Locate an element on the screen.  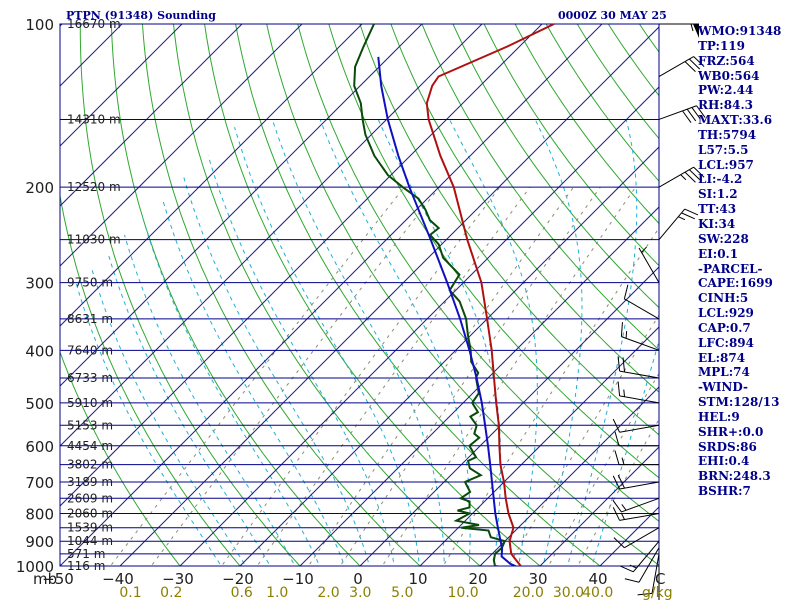
parcel-line is located at coordinates (447, 311).